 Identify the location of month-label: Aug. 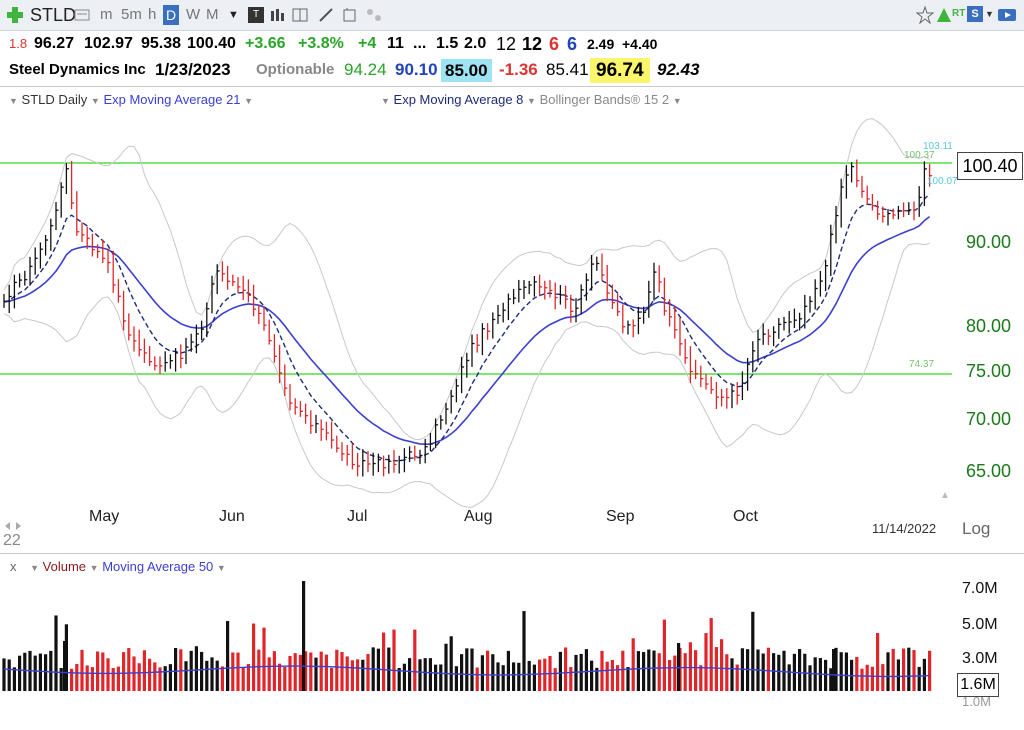
(478, 516).